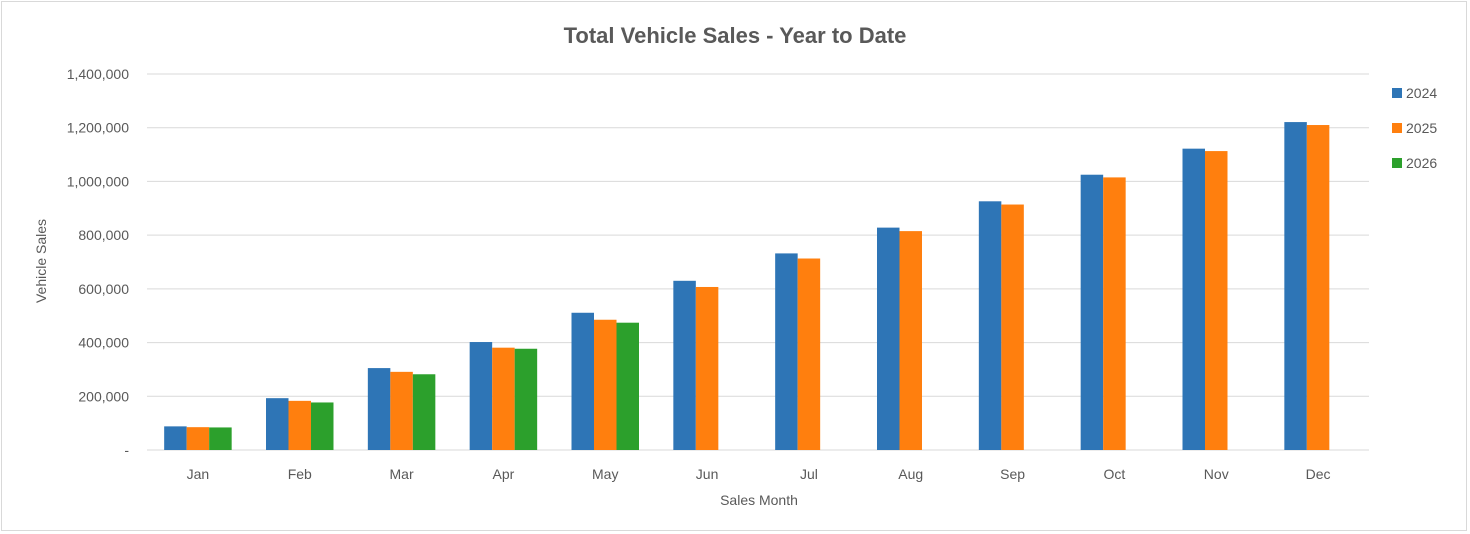  What do you see at coordinates (103, 235) in the screenshot?
I see `y-tick-label: 800,000` at bounding box center [103, 235].